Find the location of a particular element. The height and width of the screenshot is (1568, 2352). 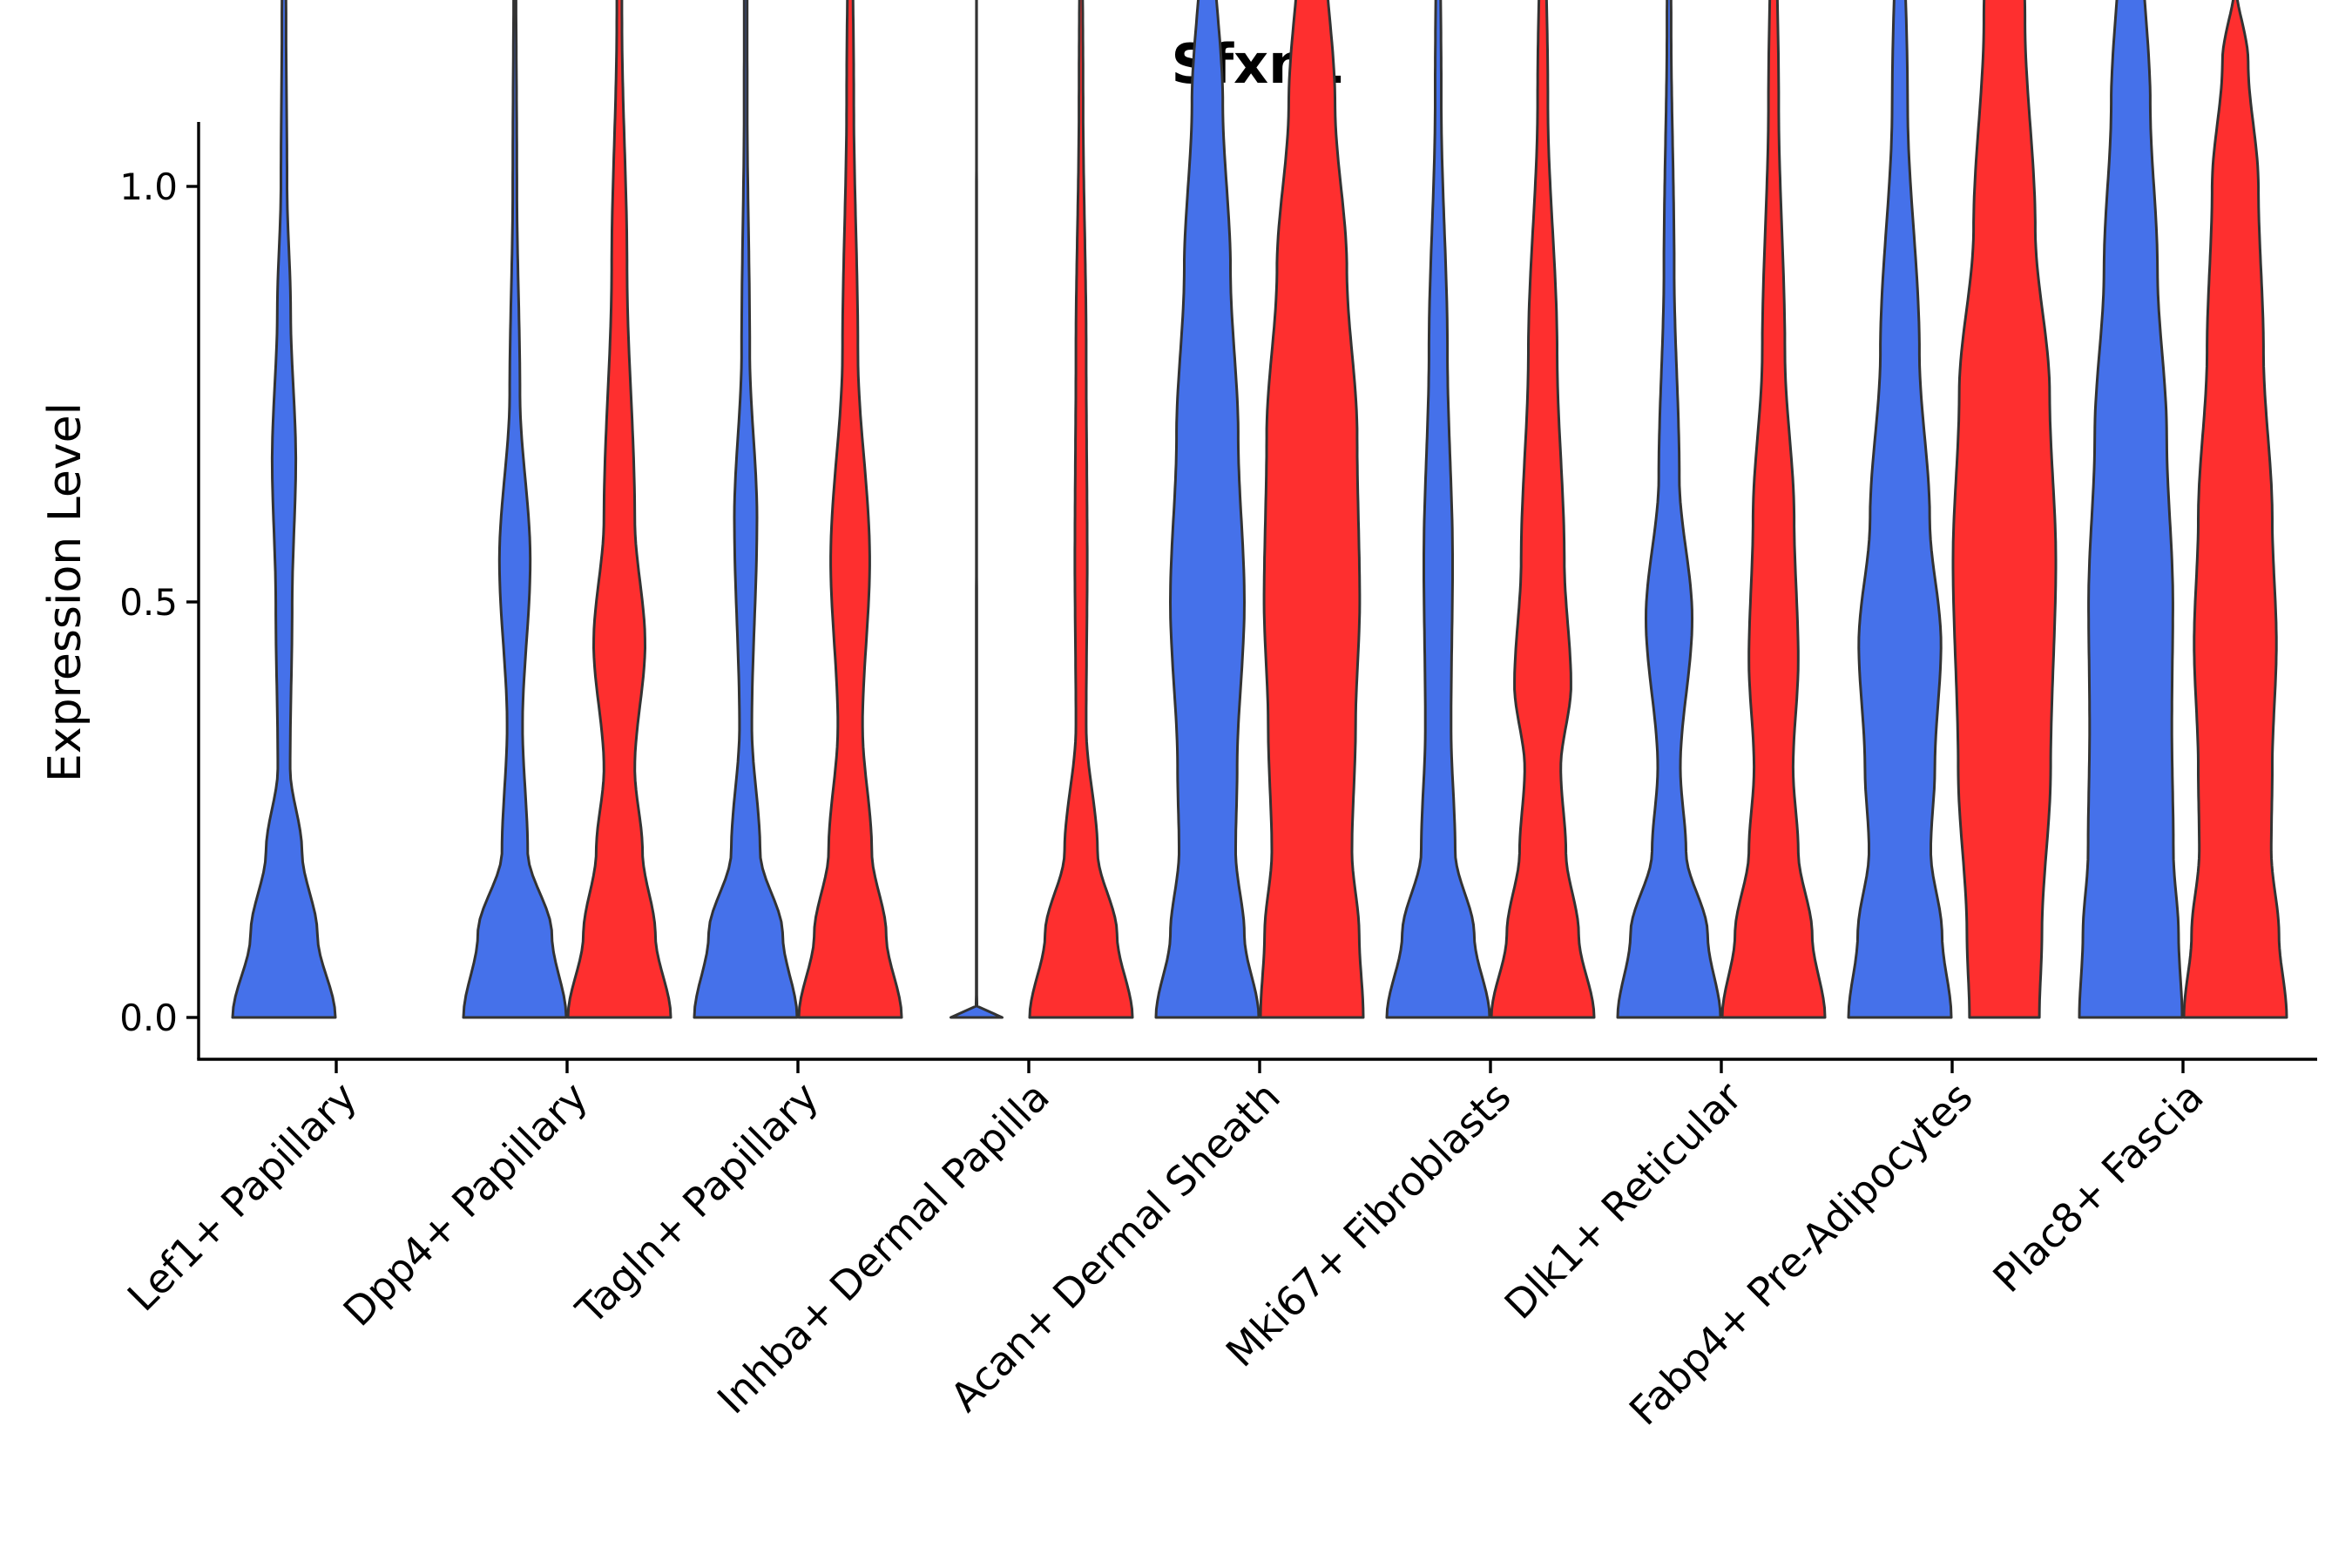

x-tick-label: Lef1+ Papillary is located at coordinates (242, 1197).